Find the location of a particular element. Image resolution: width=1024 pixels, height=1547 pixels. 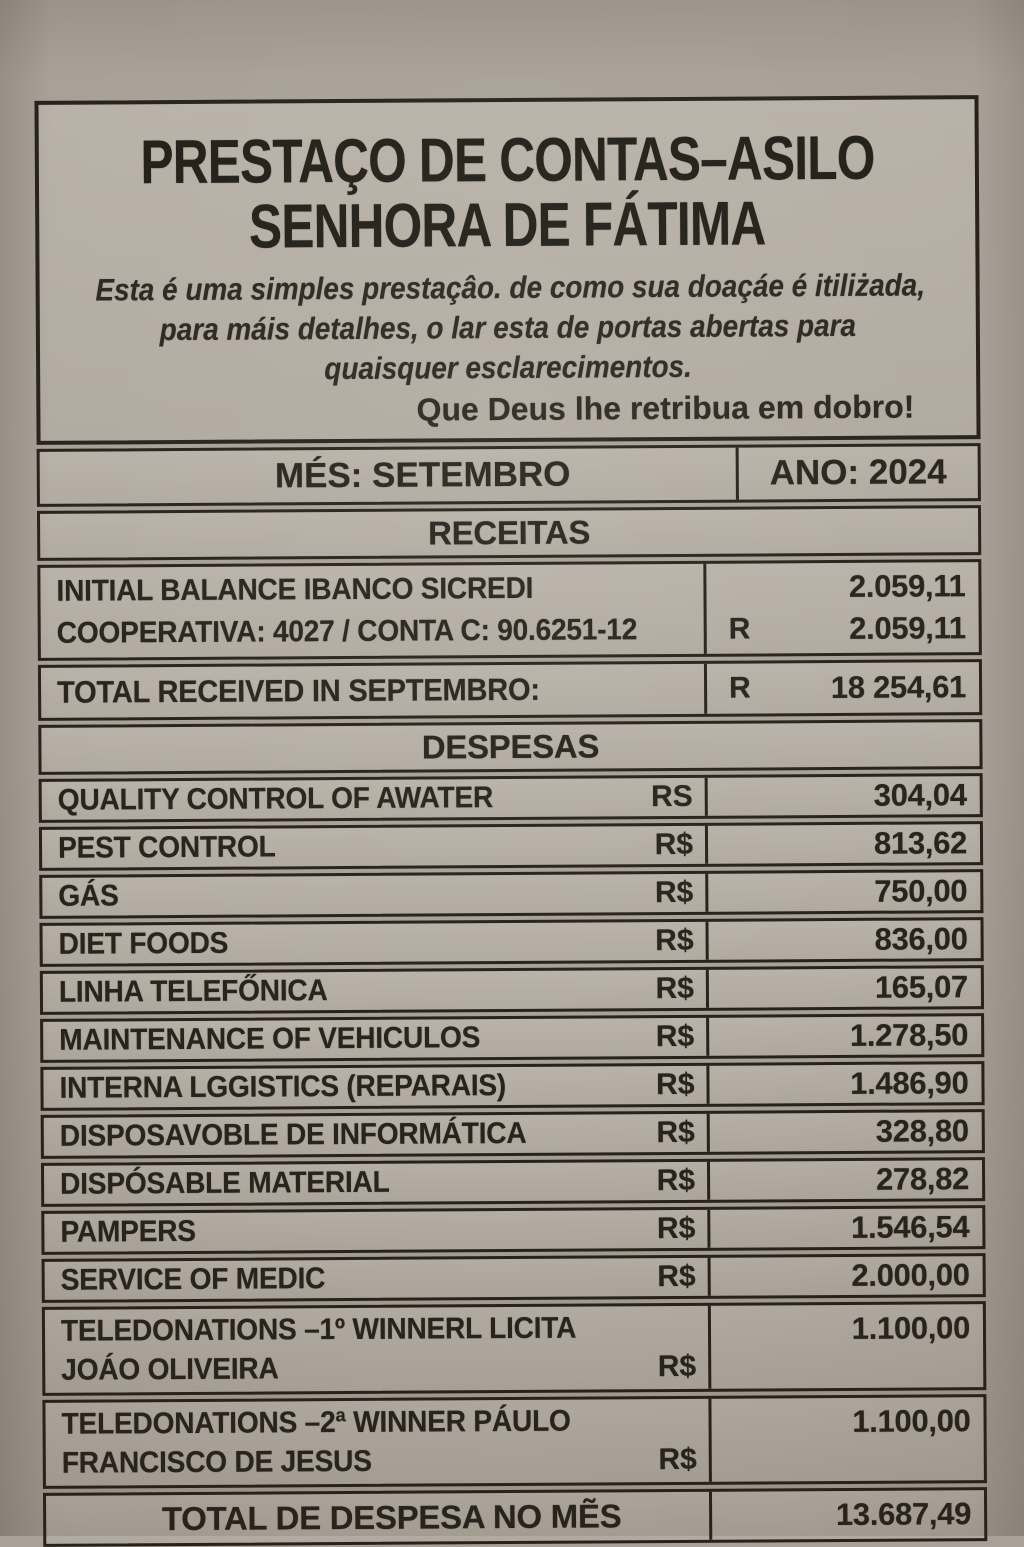

amount-value: 750,00 is located at coordinates (921, 891).